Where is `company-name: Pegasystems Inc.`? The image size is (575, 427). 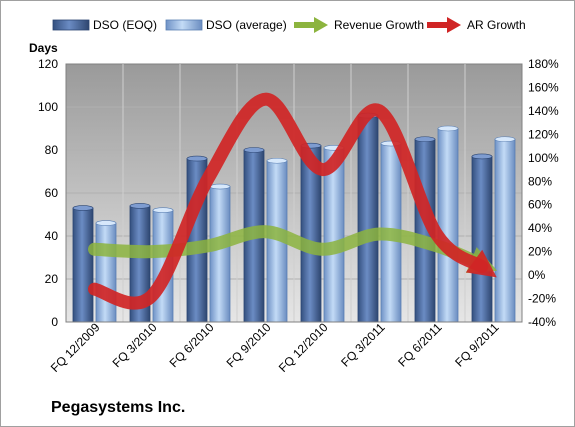 company-name: Pegasystems Inc. is located at coordinates (118, 407).